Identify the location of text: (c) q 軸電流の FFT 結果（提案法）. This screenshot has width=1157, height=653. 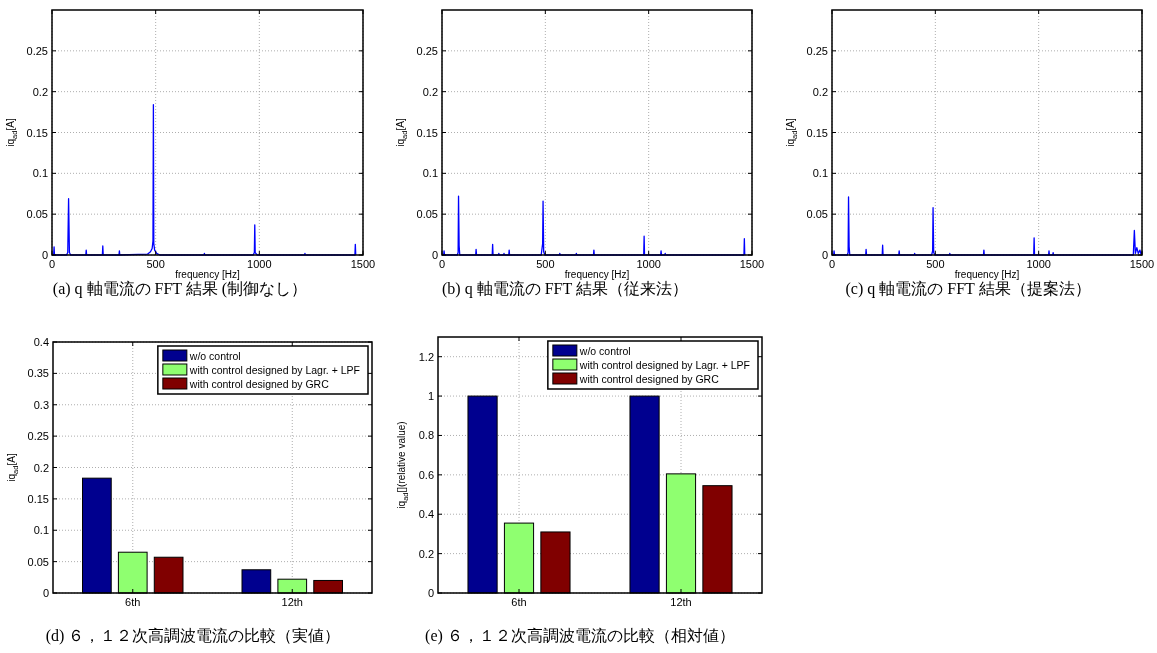
(968, 289).